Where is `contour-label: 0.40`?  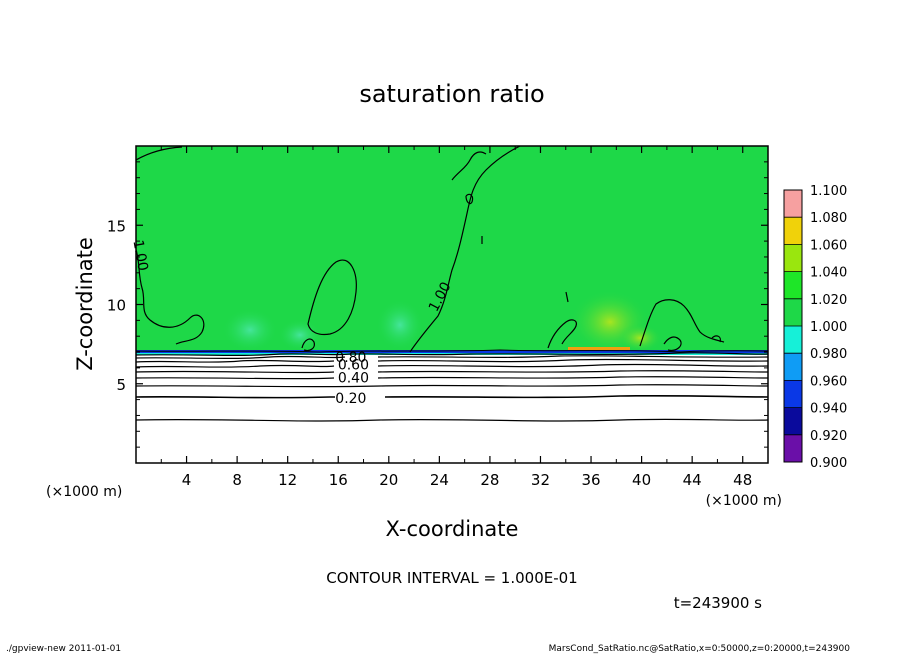 contour-label: 0.40 is located at coordinates (353, 378).